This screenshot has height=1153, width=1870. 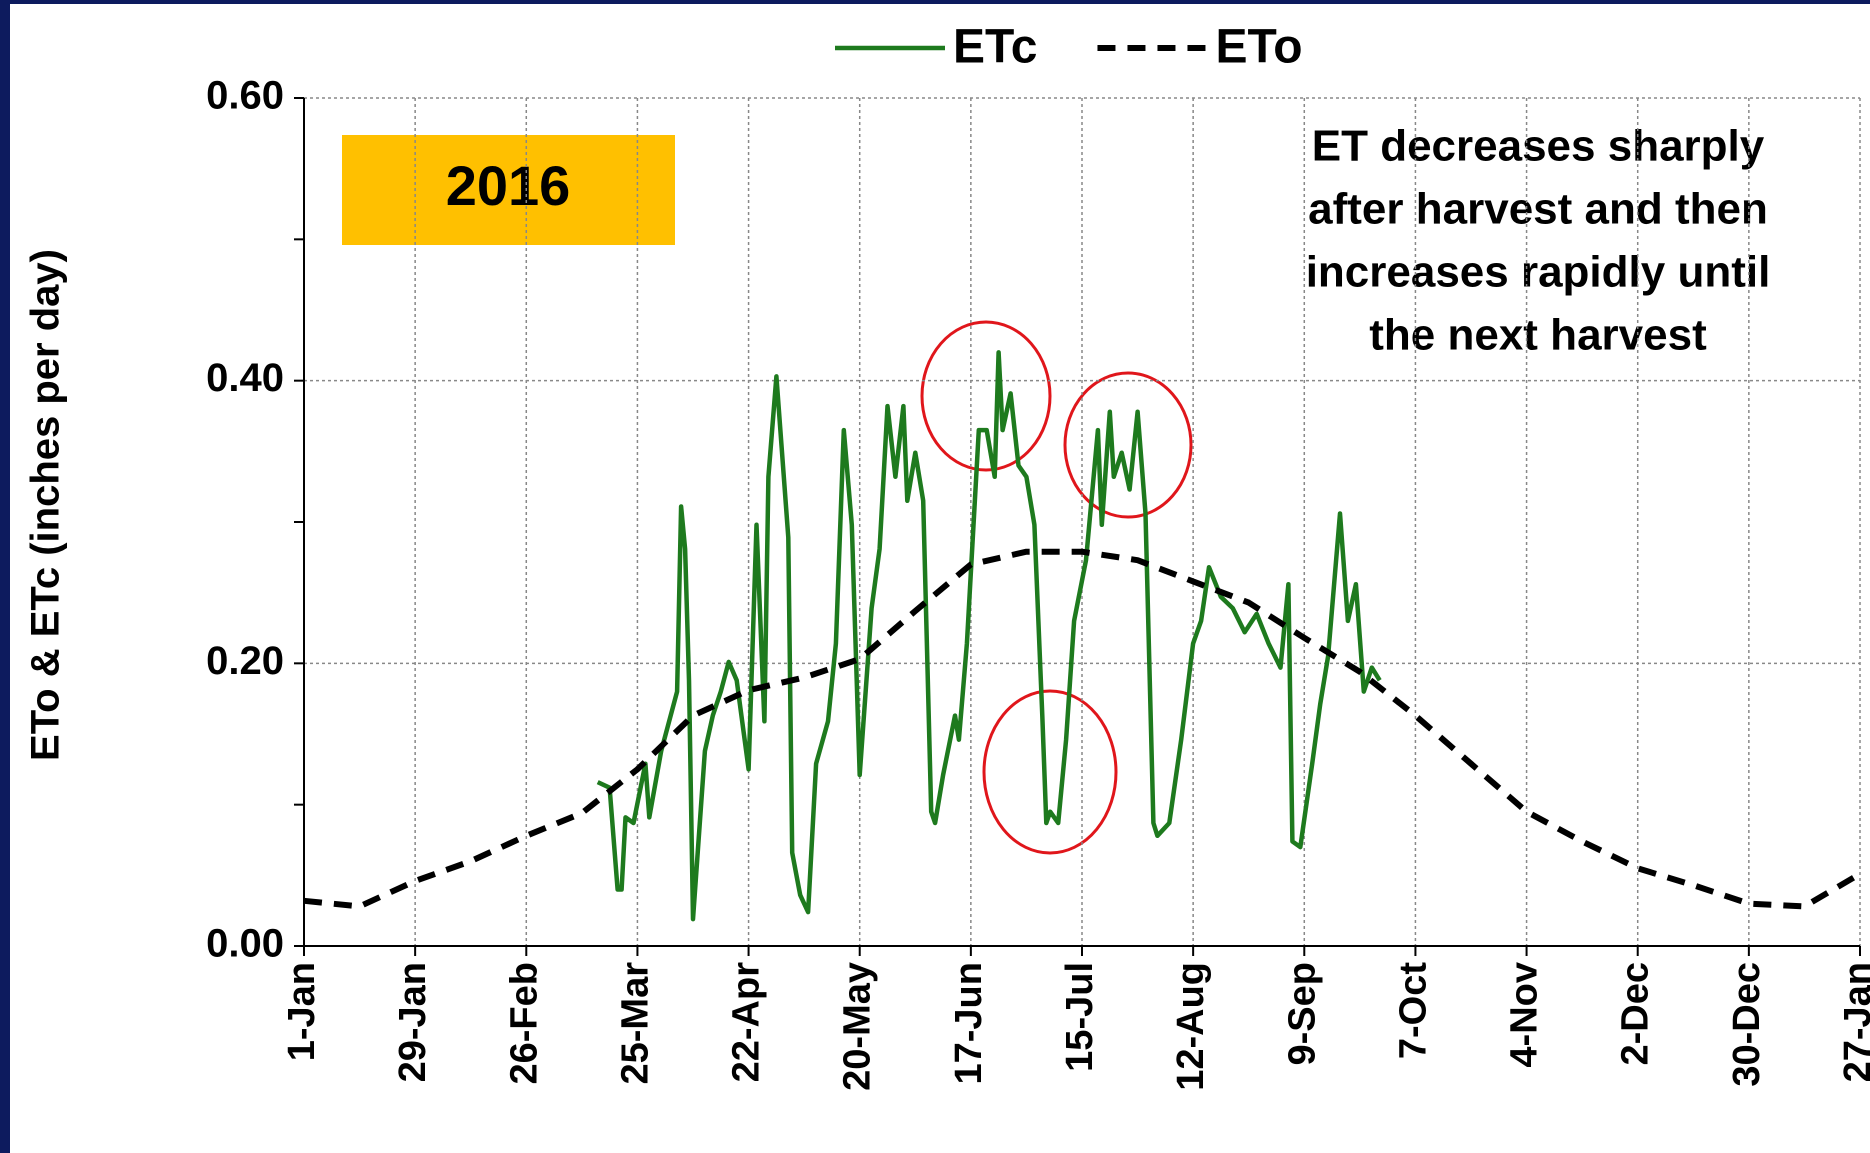 I want to click on frame-top, so click(x=935, y=2).